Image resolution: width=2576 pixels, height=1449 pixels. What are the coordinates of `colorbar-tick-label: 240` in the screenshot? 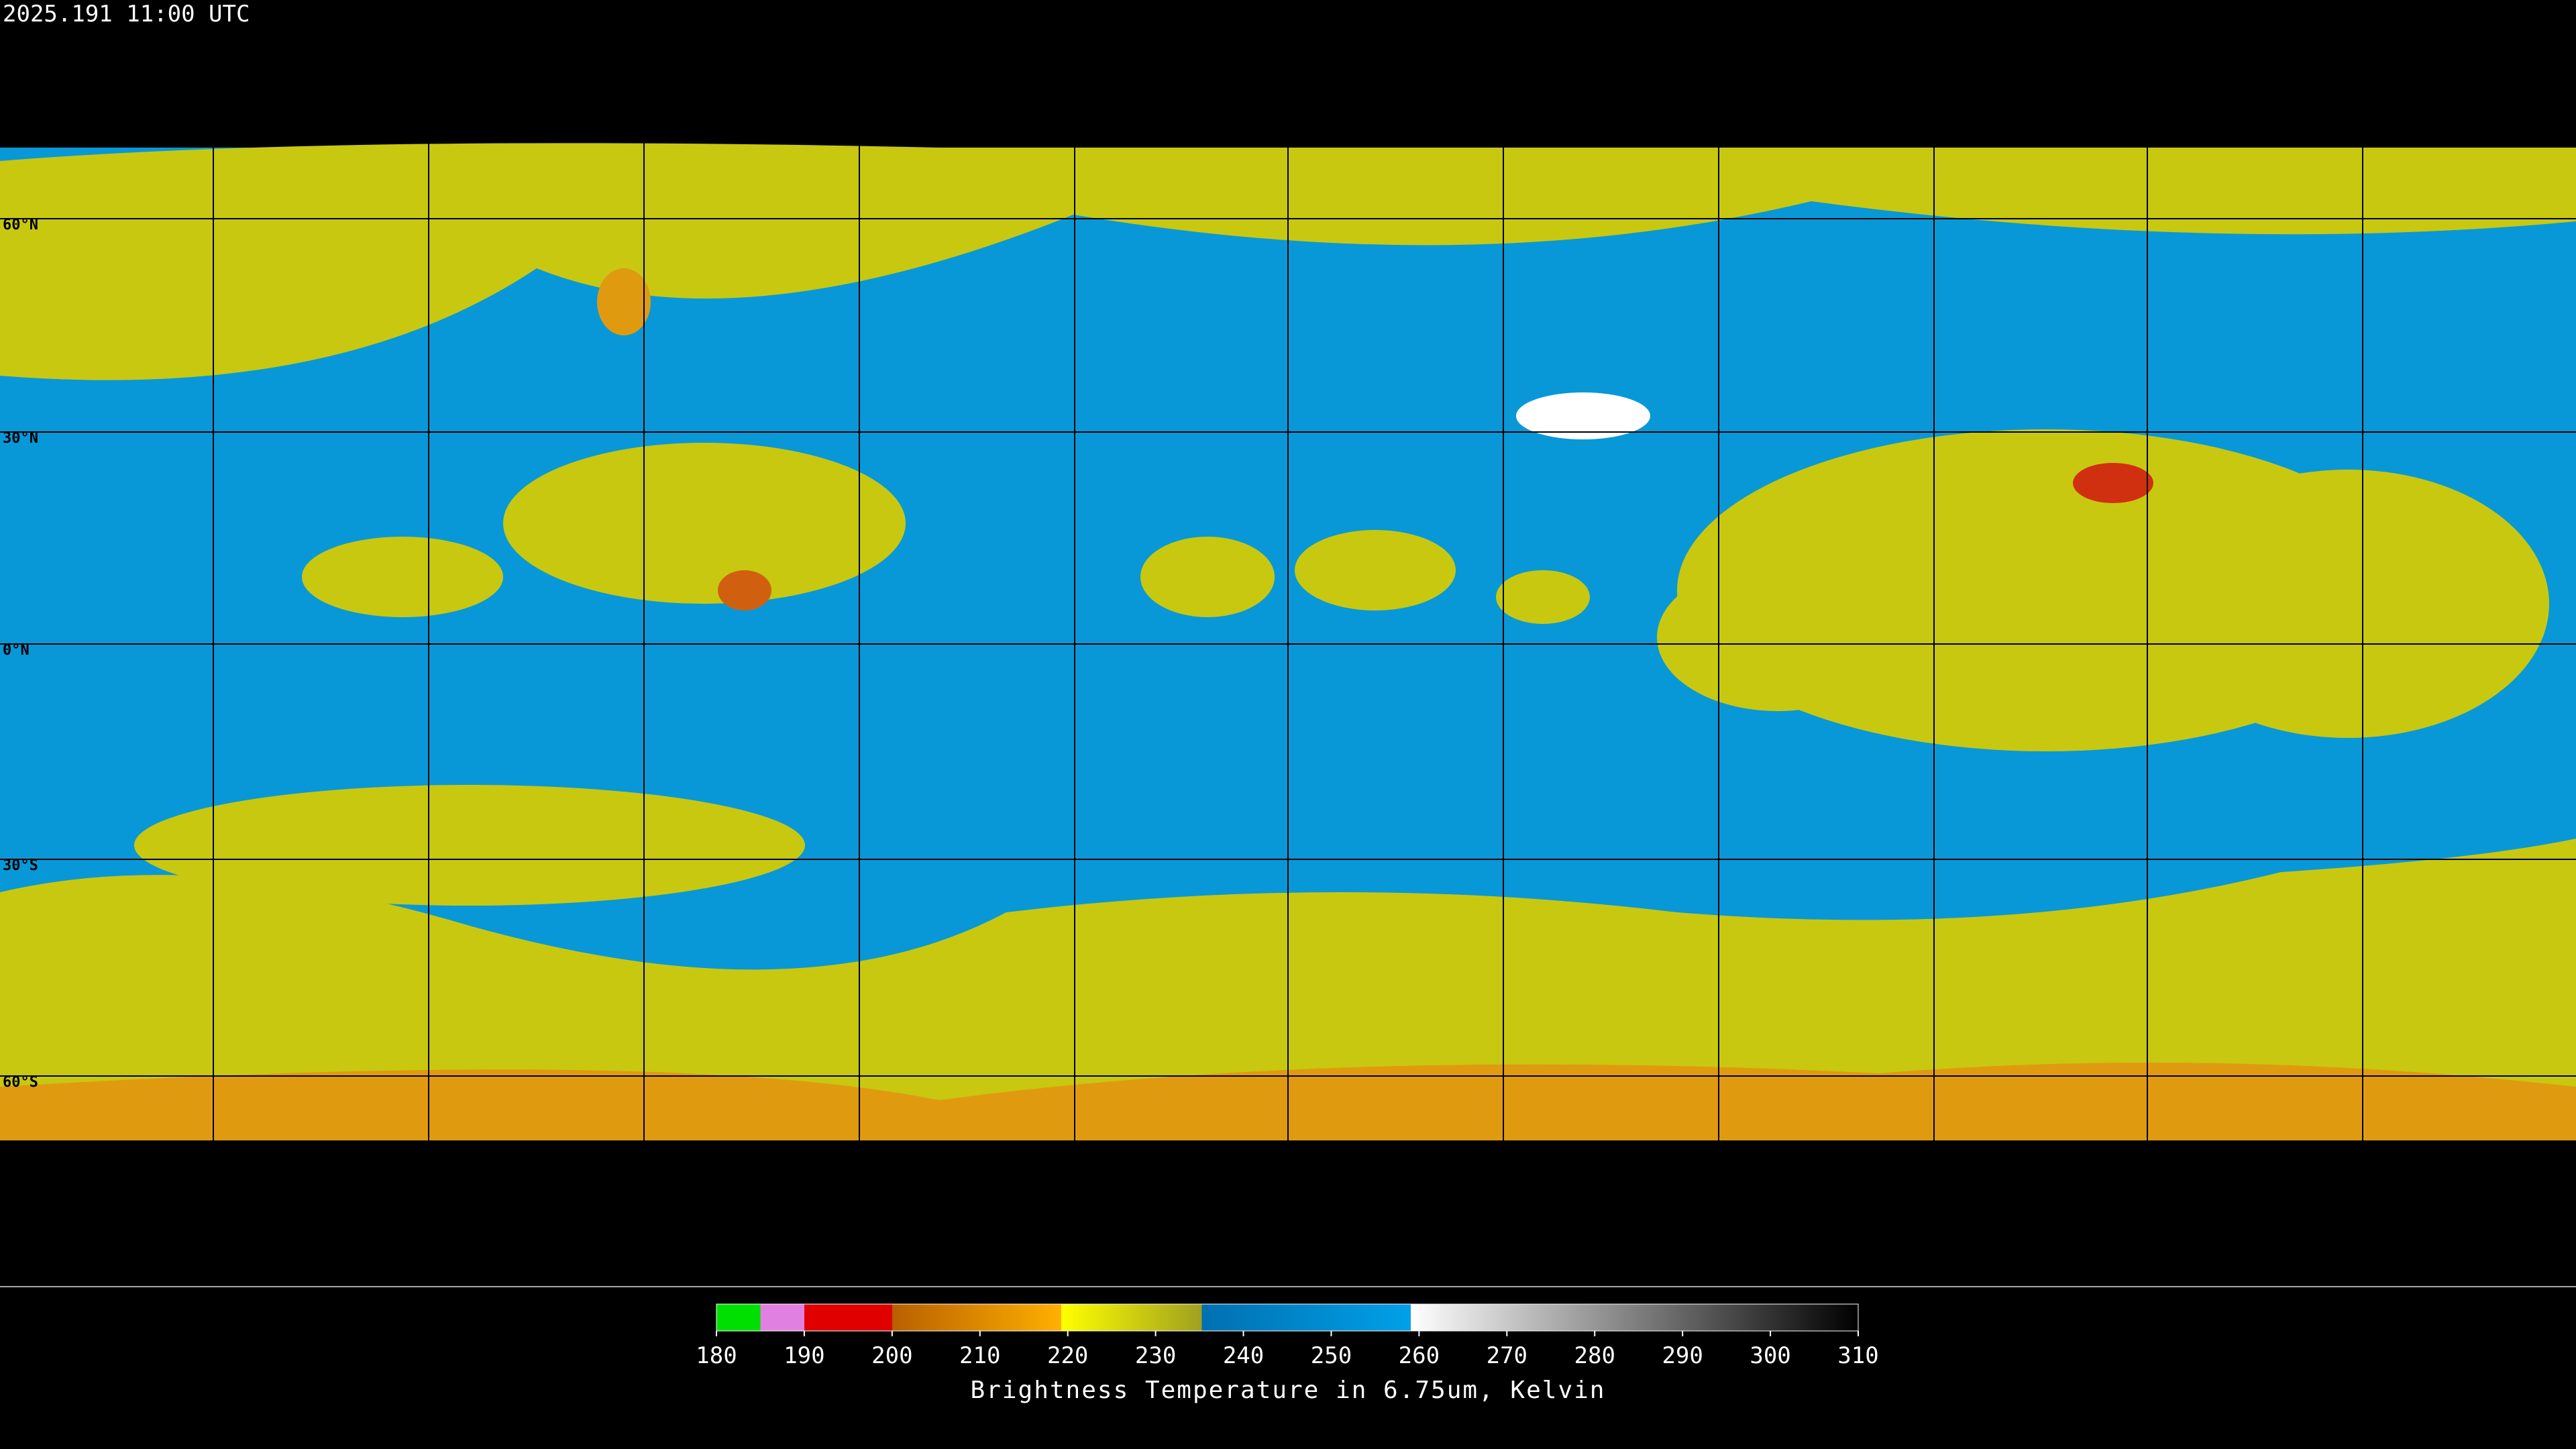 It's located at (1243, 1355).